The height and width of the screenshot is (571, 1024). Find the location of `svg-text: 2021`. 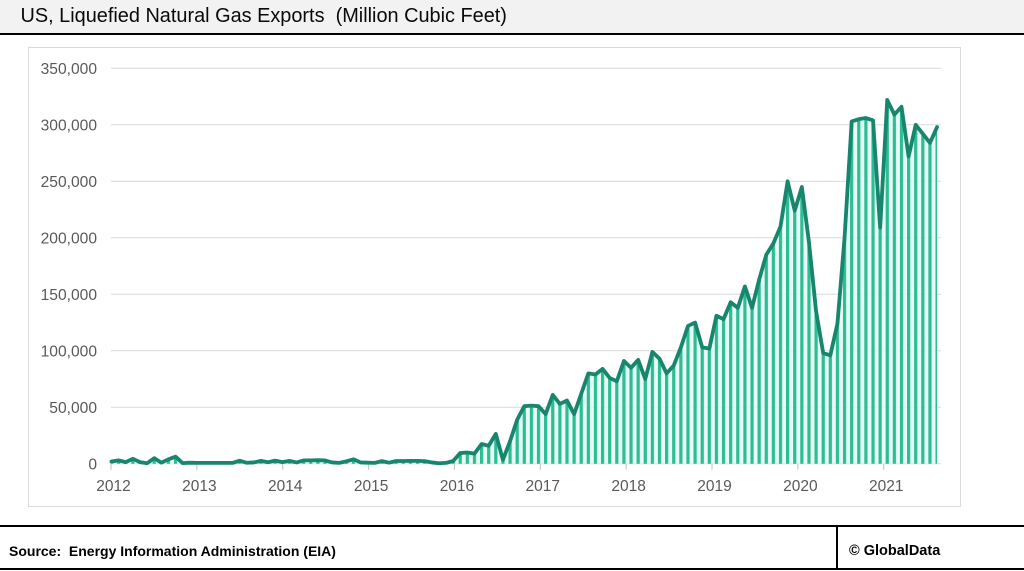

svg-text: 2021 is located at coordinates (886, 486).